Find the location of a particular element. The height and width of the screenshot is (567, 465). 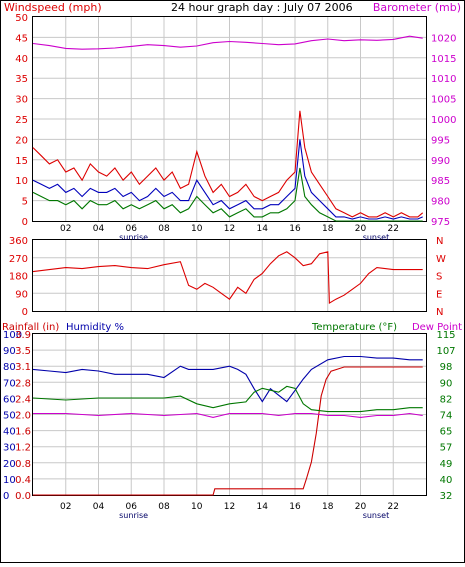

rain-y-tick-3: 1.2 is located at coordinates (23, 448).